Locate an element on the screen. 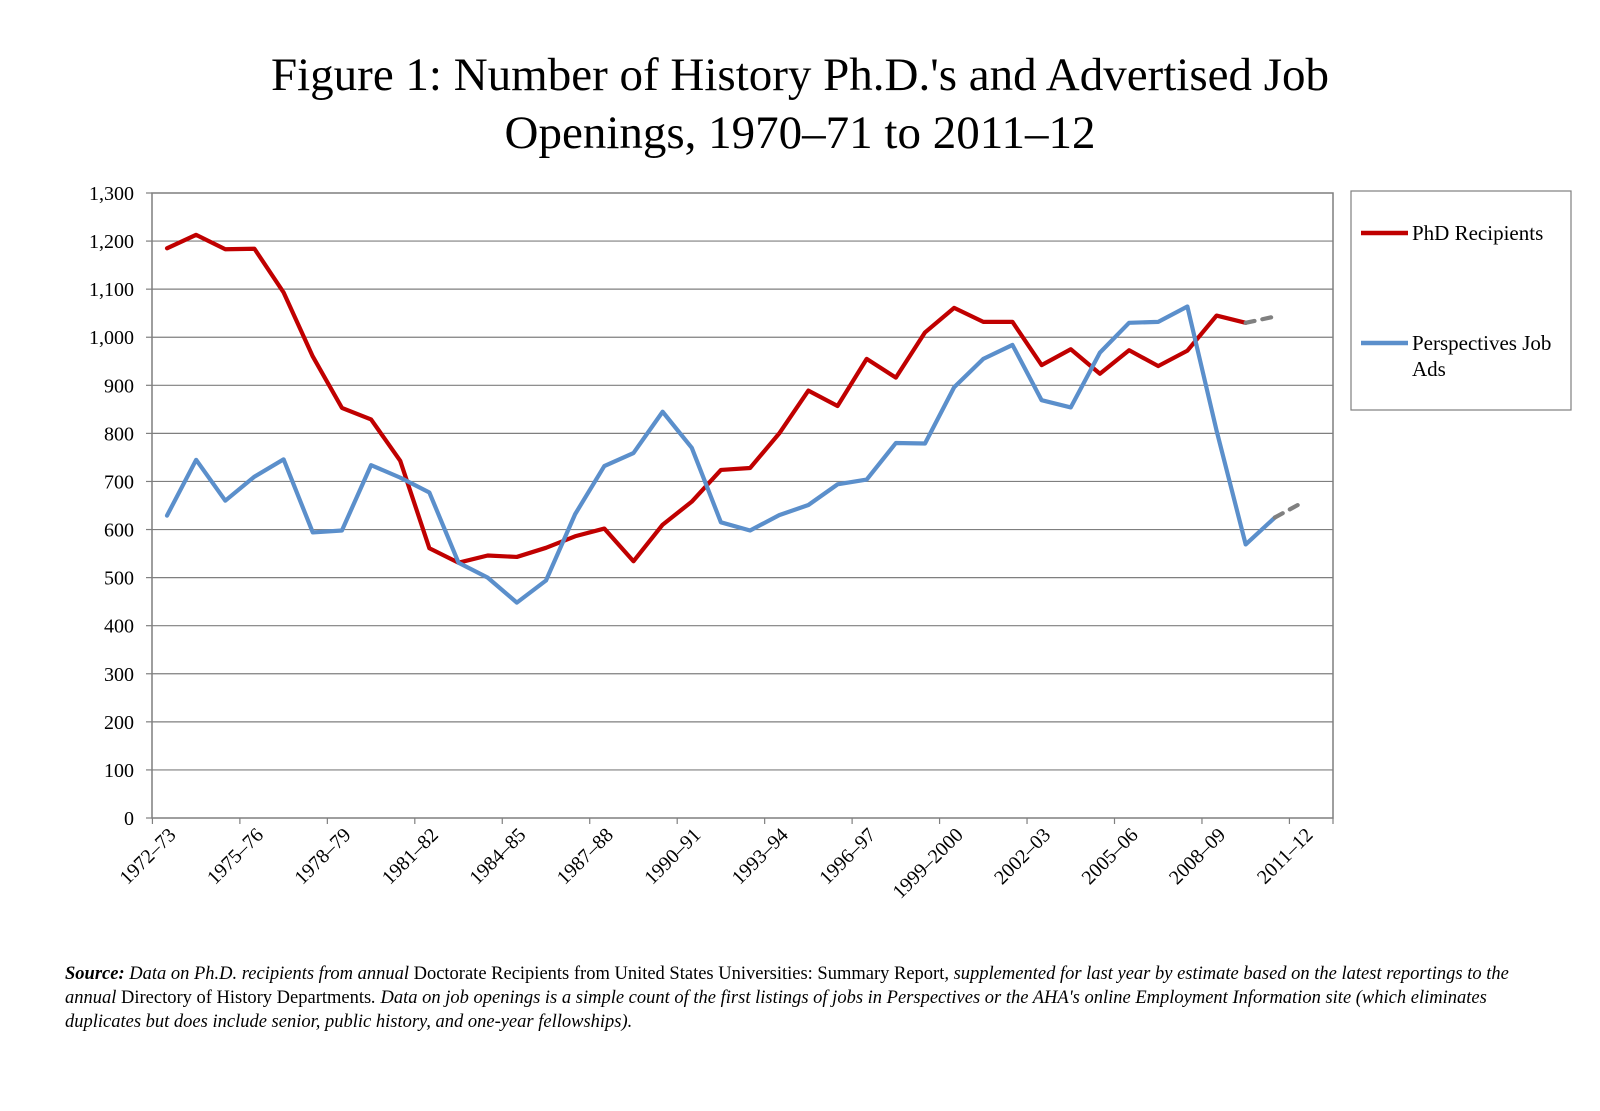 The image size is (1600, 1111). y-tick-label: 100 is located at coordinates (119, 771).